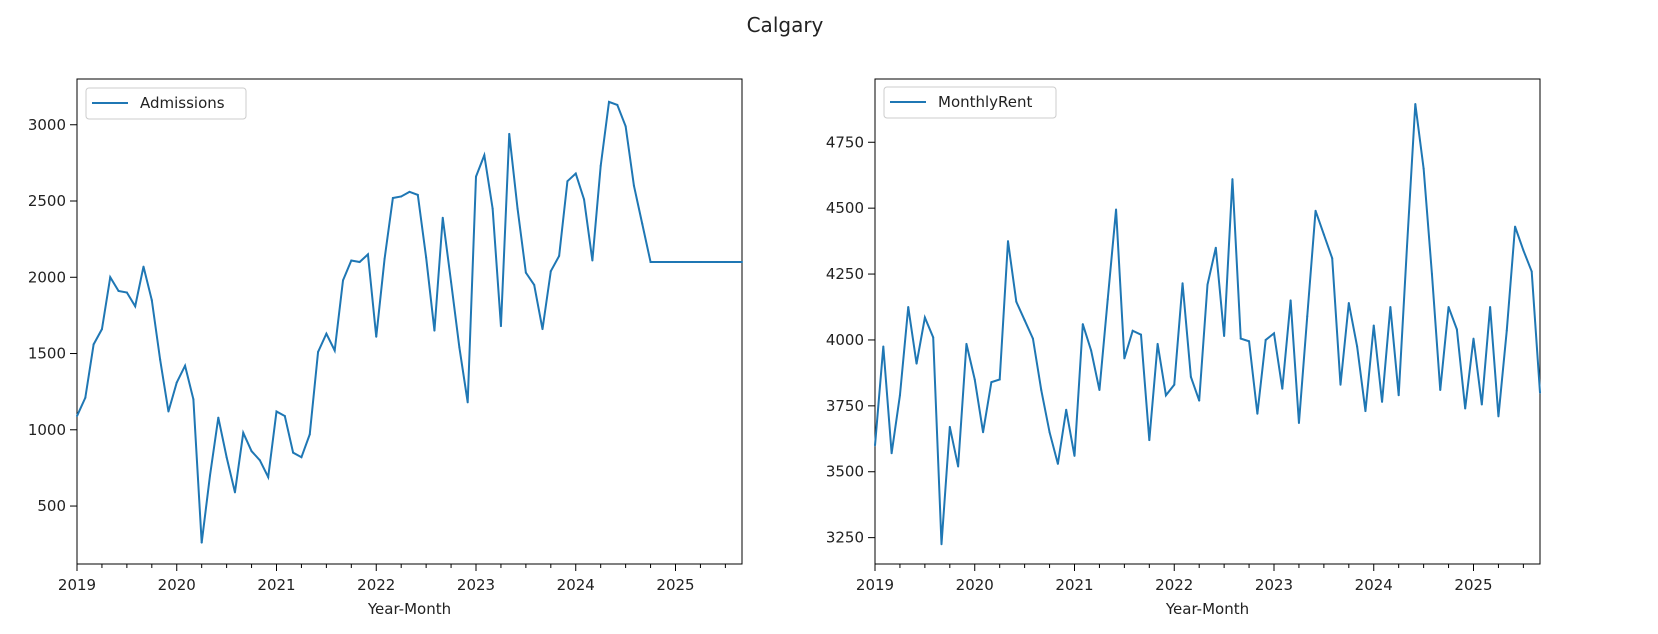 The width and height of the screenshot is (1658, 634). I want to click on legend: Admissions, so click(166, 103).